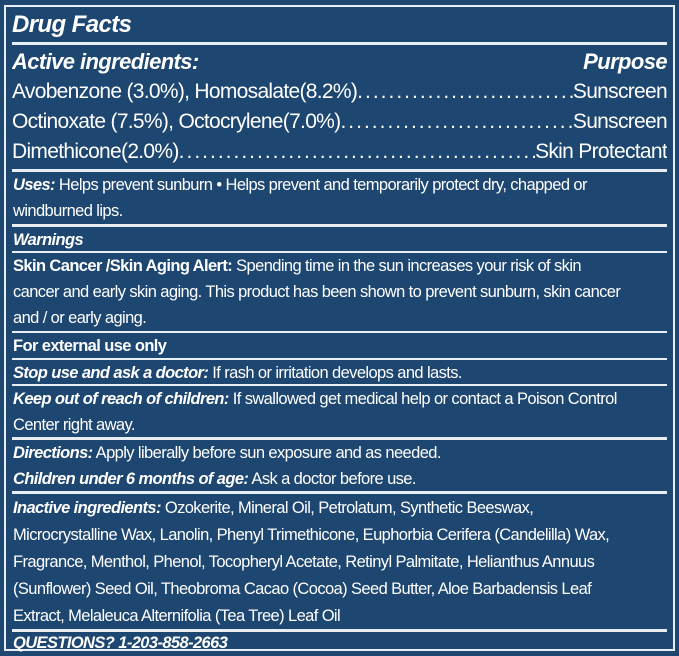 The height and width of the screenshot is (656, 679). Describe the element at coordinates (53, 453) in the screenshot. I see `directions-label: Directions:` at that location.